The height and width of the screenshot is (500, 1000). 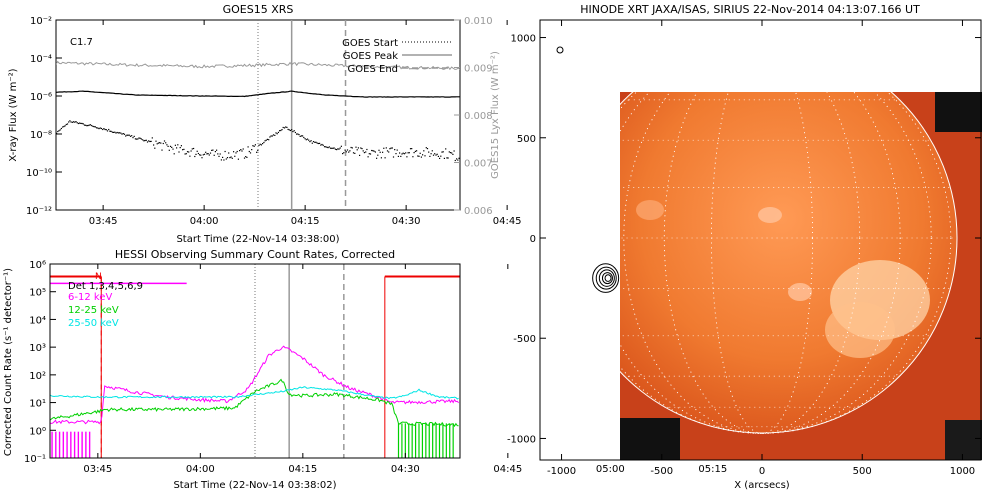 I want to click on hessi-x-tick-label: 03:45, so click(x=97, y=469).